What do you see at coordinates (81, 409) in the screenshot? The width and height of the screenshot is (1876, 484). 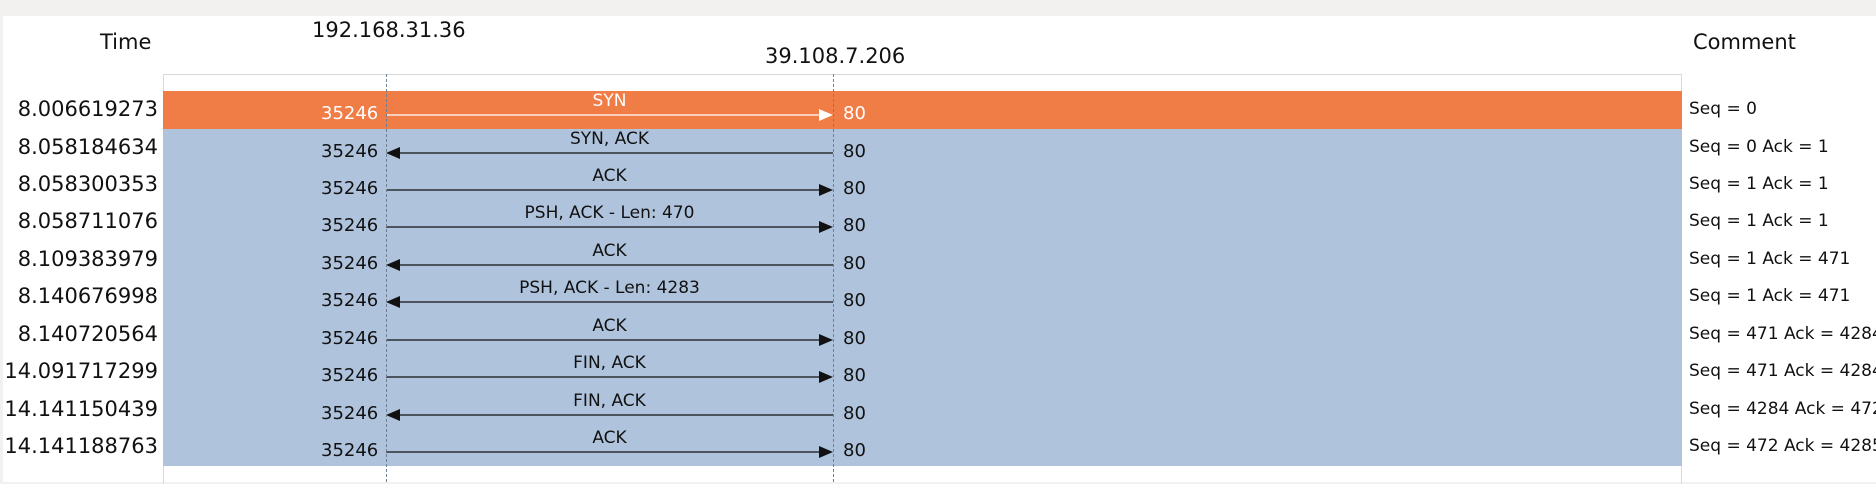 I see `flow-time: 14.141150439` at bounding box center [81, 409].